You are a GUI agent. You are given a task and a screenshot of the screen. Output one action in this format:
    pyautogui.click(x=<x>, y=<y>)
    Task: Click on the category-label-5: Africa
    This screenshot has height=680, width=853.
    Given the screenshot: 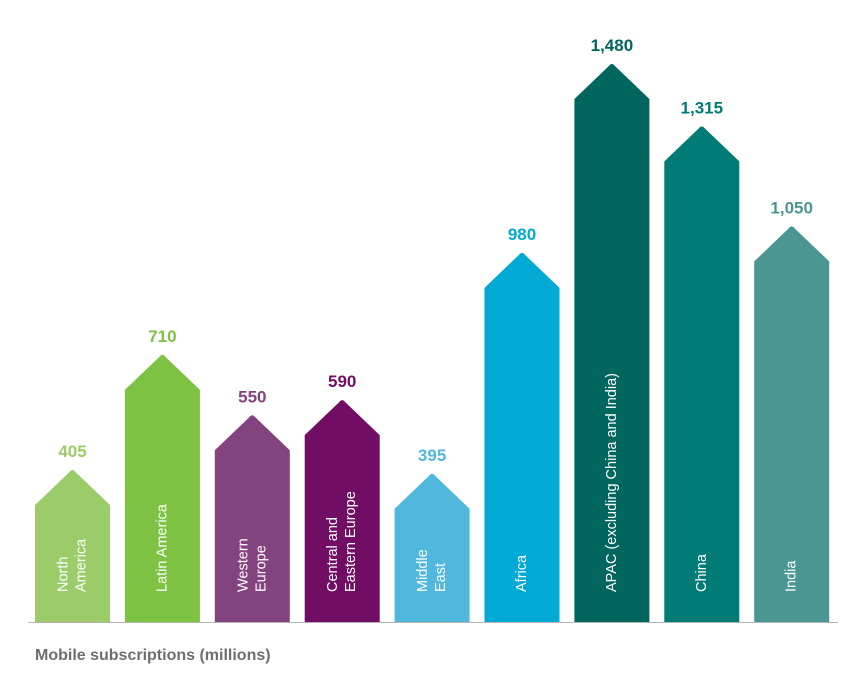 What is the action you would take?
    pyautogui.click(x=522, y=573)
    